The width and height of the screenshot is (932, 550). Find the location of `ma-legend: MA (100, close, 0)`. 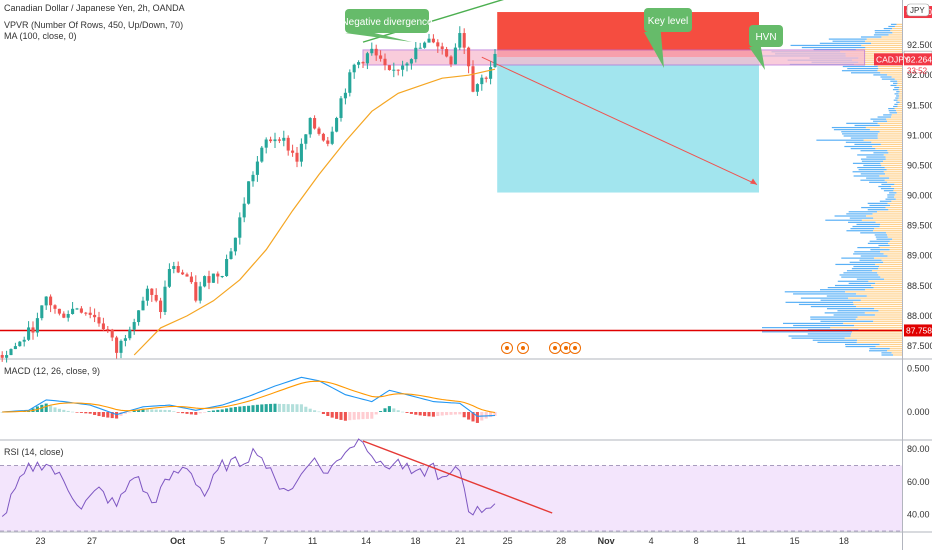

ma-legend: MA (100, close, 0) is located at coordinates (40, 36).